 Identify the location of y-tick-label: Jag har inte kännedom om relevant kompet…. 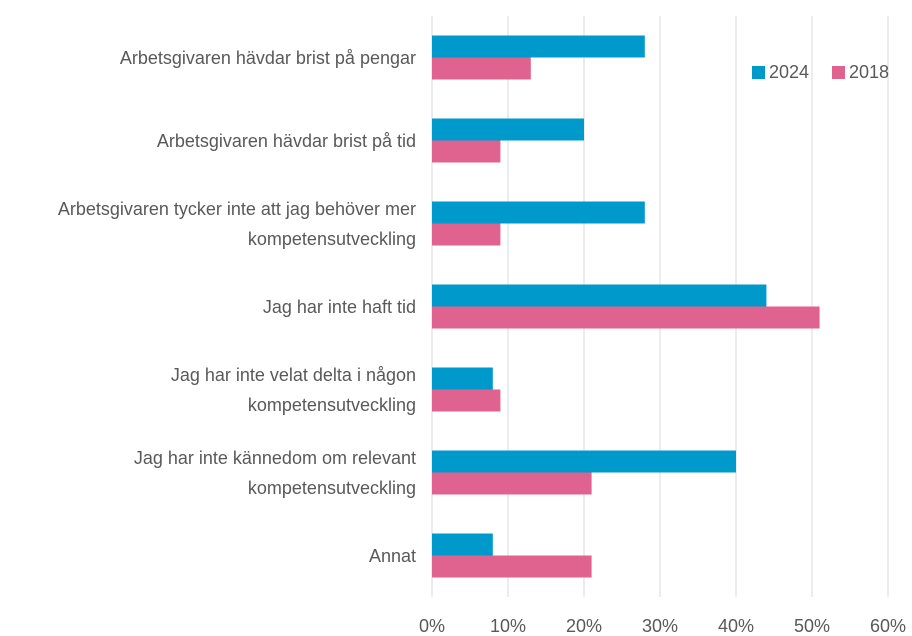
(274, 472).